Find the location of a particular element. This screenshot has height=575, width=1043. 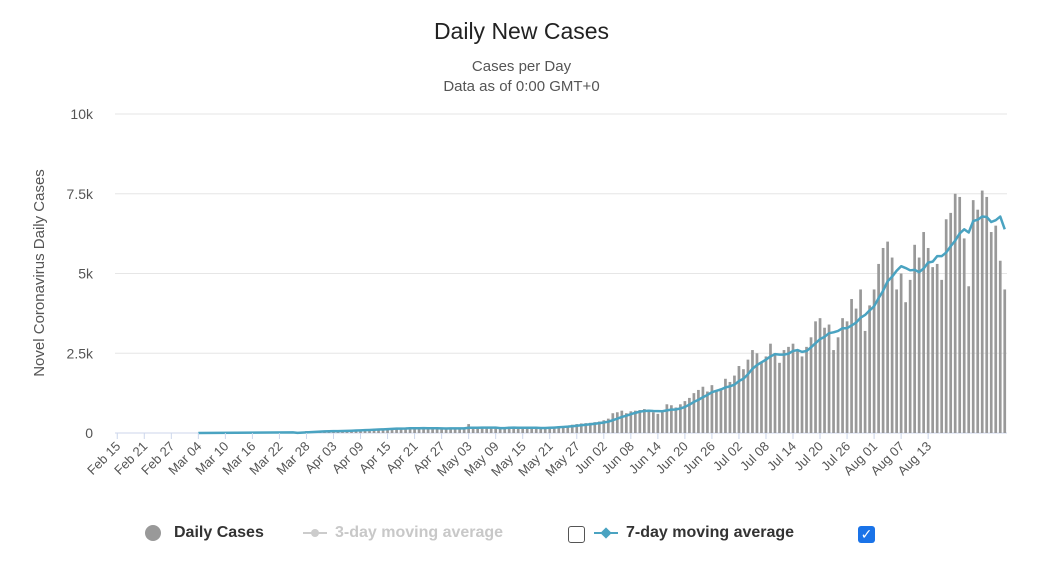

legend-three-day-average: 3-day moving average is located at coordinates (403, 533).